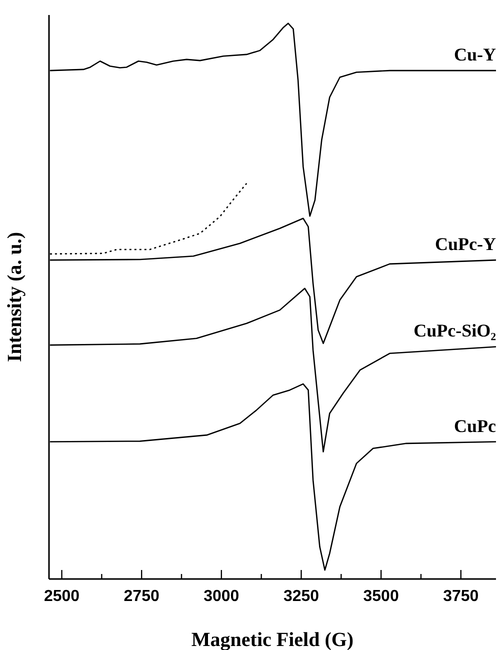 This screenshot has width=502, height=650. I want to click on series-label: CuPc, so click(475, 426).